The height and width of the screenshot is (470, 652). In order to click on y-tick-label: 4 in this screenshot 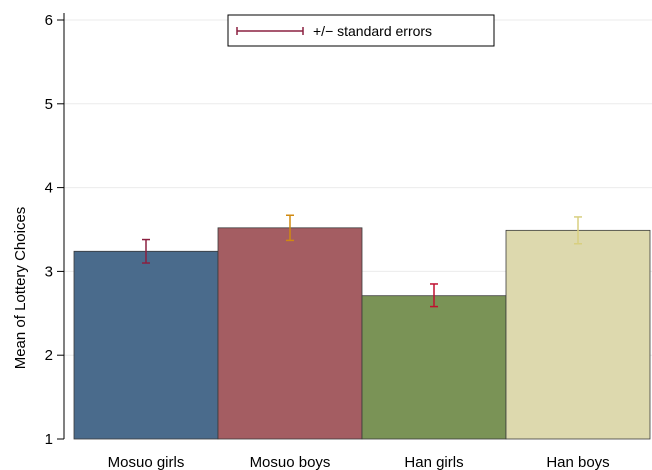, I will do `click(49, 188)`.